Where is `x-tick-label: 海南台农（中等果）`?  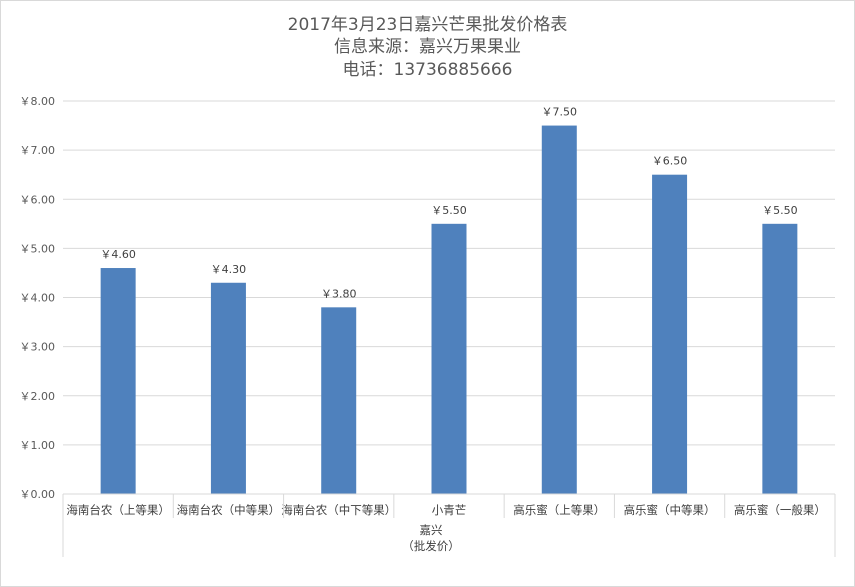
x-tick-label: 海南台农（中等果） is located at coordinates (229, 510).